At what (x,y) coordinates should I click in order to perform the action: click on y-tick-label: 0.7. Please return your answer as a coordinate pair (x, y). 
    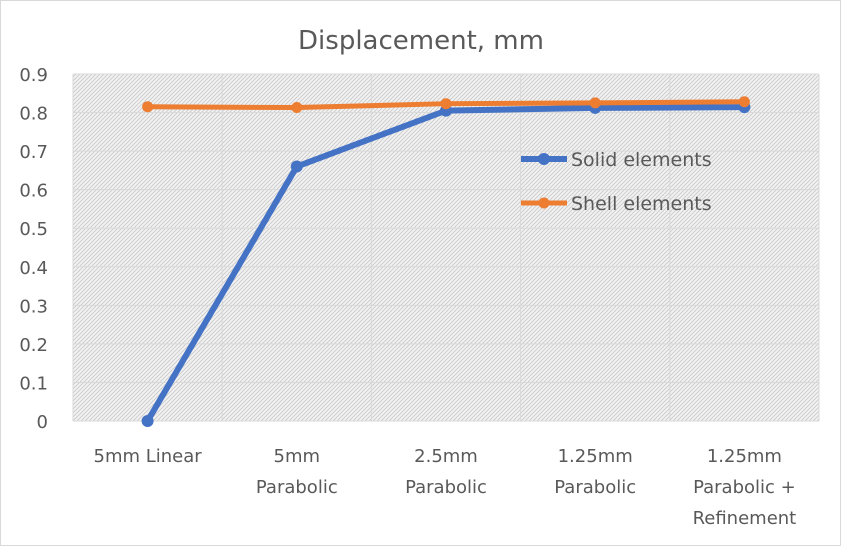
    Looking at the image, I should click on (33, 152).